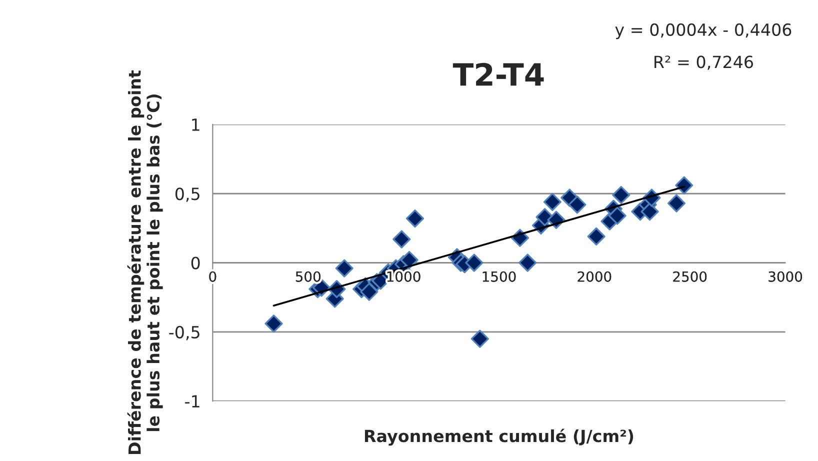  What do you see at coordinates (785, 276) in the screenshot?
I see `x-tick-label: 3000` at bounding box center [785, 276].